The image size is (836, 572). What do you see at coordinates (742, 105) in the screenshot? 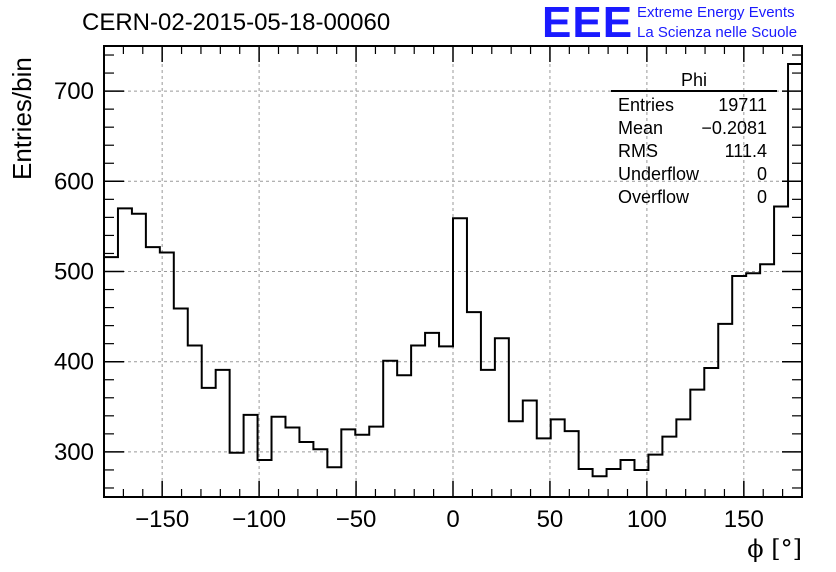
I see `stats-value: 19711` at bounding box center [742, 105].